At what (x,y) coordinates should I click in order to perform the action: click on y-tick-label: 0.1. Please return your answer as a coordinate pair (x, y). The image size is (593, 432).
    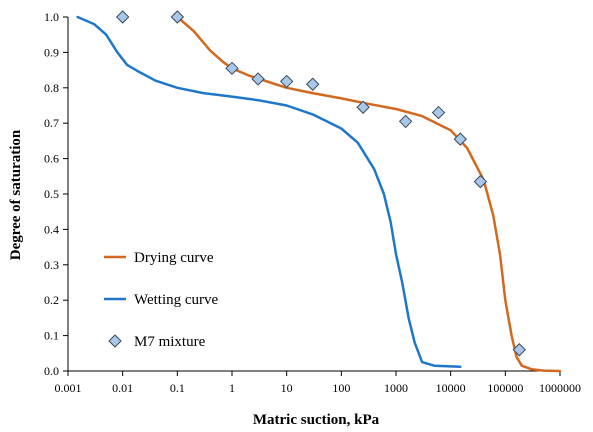
    Looking at the image, I should click on (51, 336).